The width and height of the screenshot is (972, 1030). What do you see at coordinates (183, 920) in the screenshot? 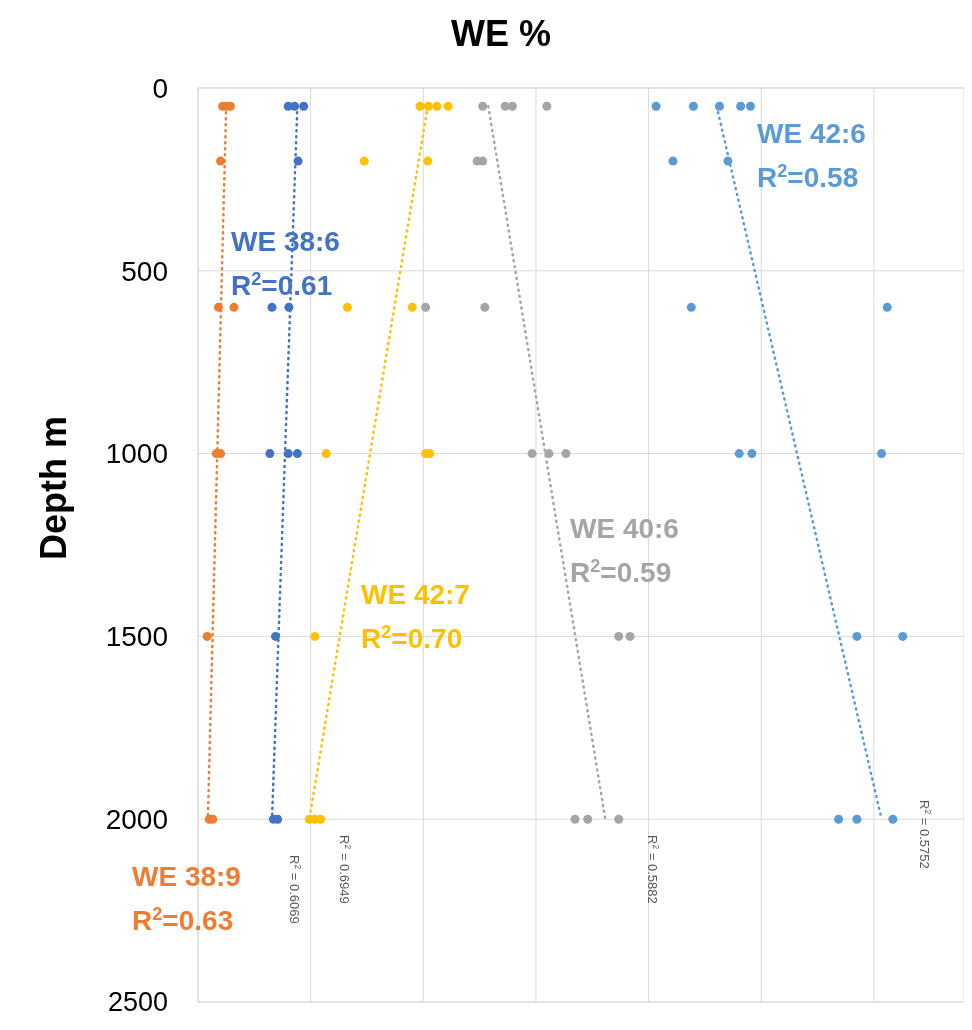
I see `annotation: R$^{2}$=0.63` at bounding box center [183, 920].